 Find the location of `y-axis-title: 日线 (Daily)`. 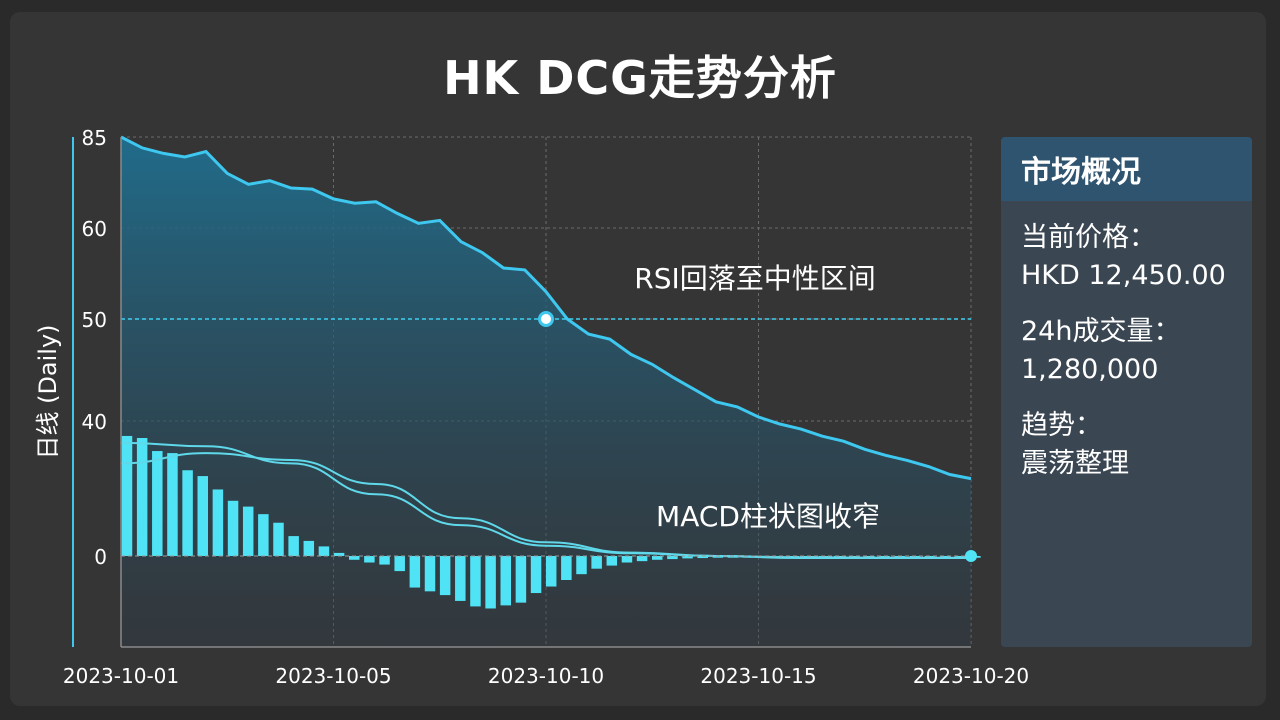

y-axis-title: 日线 (Daily) is located at coordinates (48, 391).